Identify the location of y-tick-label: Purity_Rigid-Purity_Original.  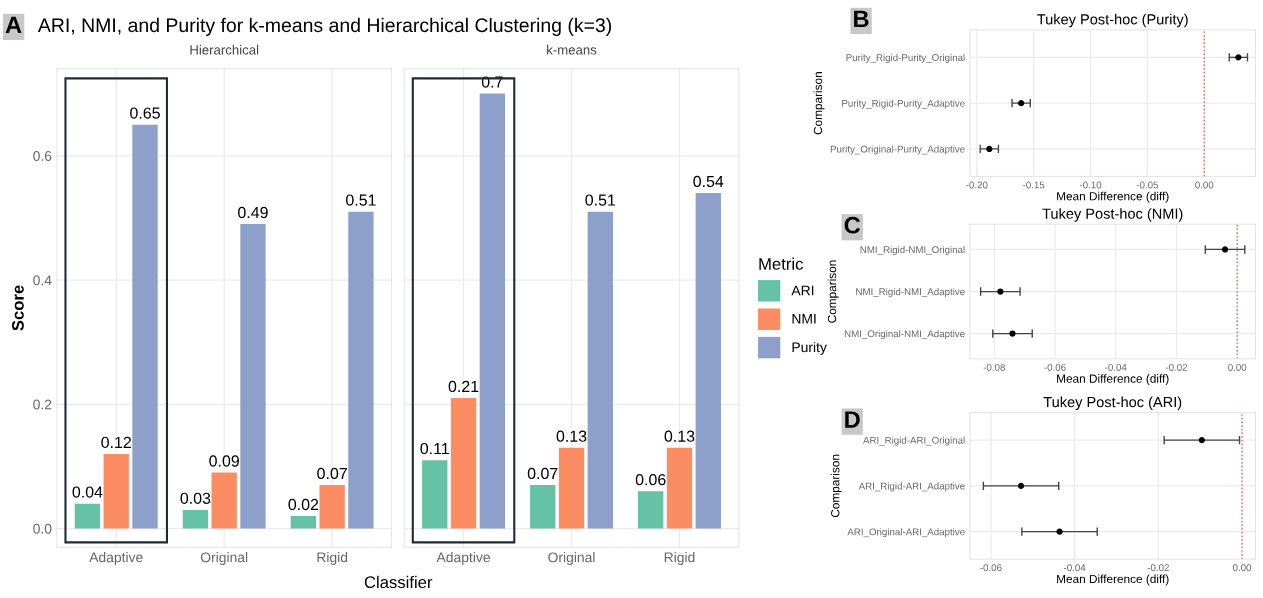
(905, 58).